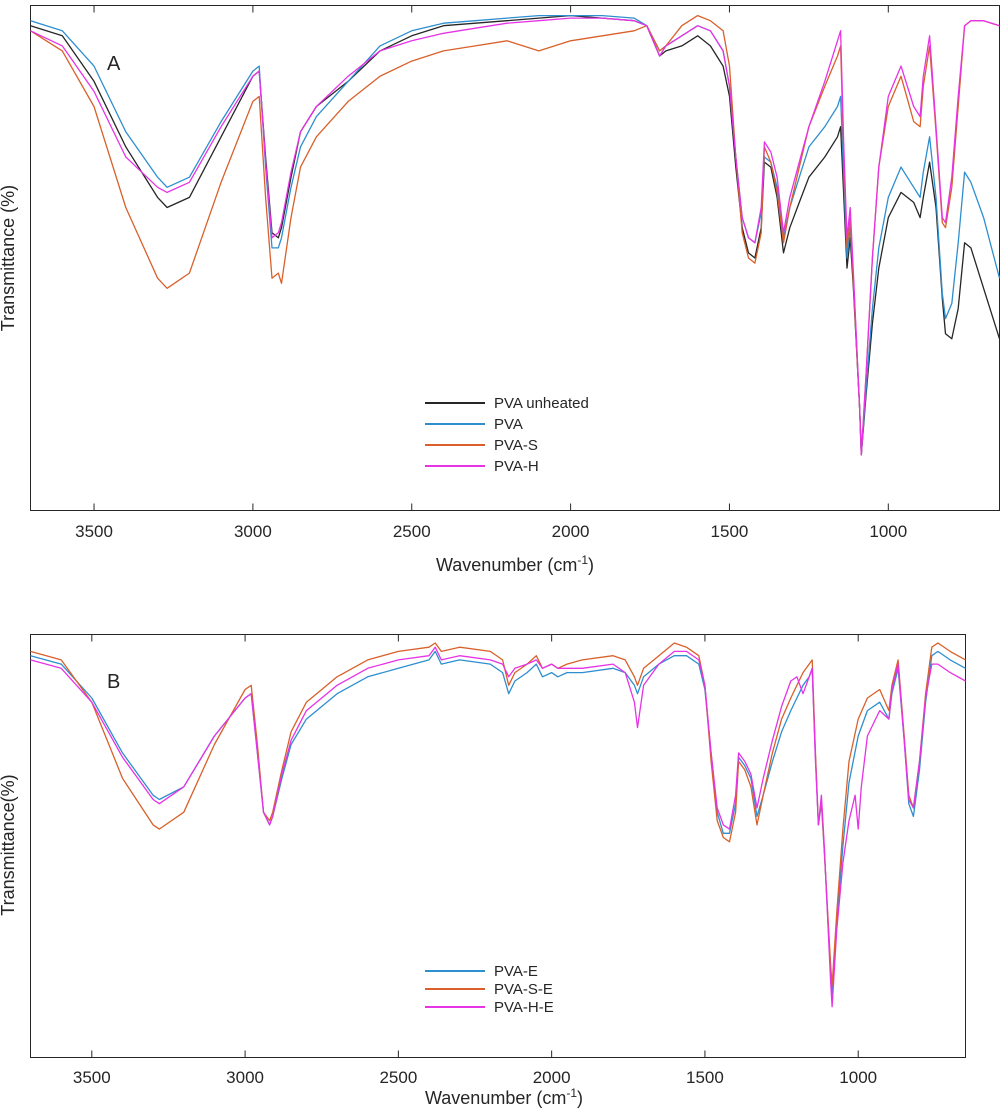 The height and width of the screenshot is (1110, 1000). I want to click on panel-b-letter: B, so click(113, 682).